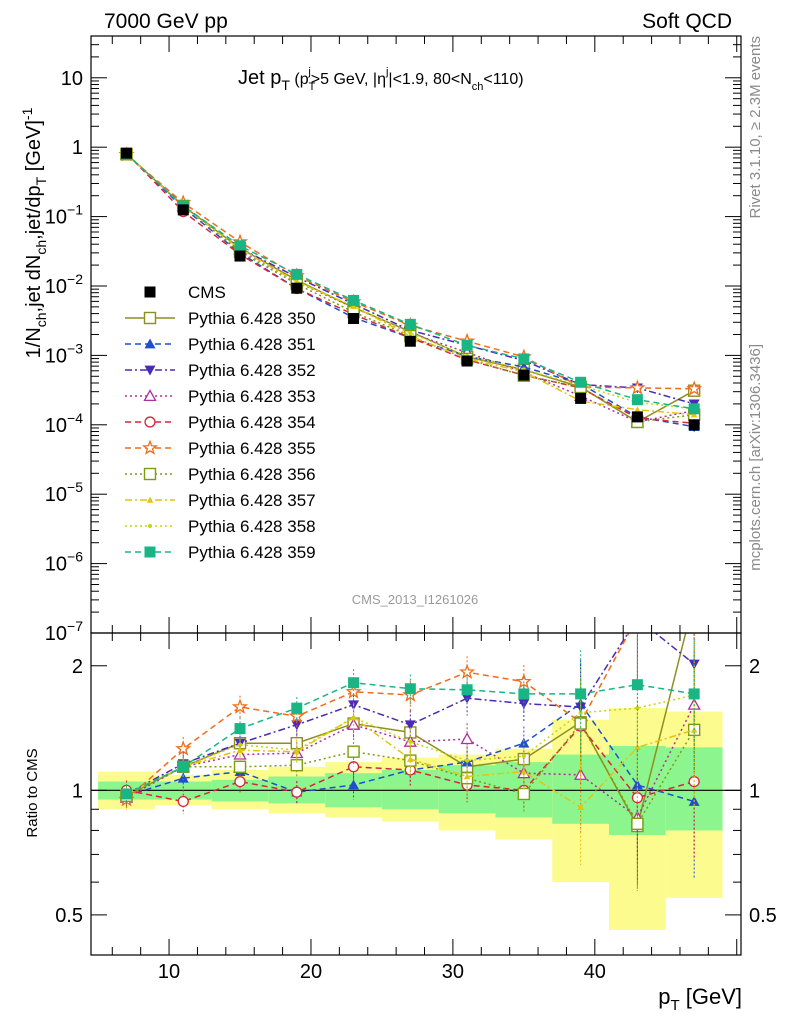 The image size is (786, 1024). I want to click on main-title: Jet pT (pTj>5 GeV, |ηj|<1.9, 80<Nch<110), so click(381, 79).